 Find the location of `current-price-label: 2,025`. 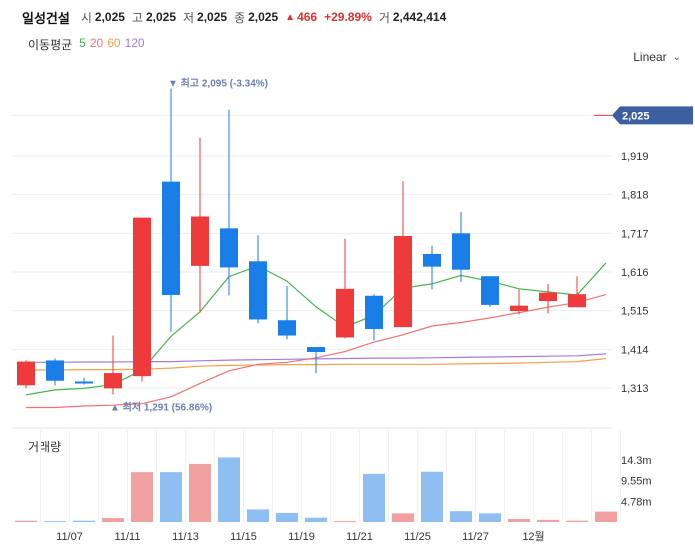

current-price-label: 2,025 is located at coordinates (636, 116).